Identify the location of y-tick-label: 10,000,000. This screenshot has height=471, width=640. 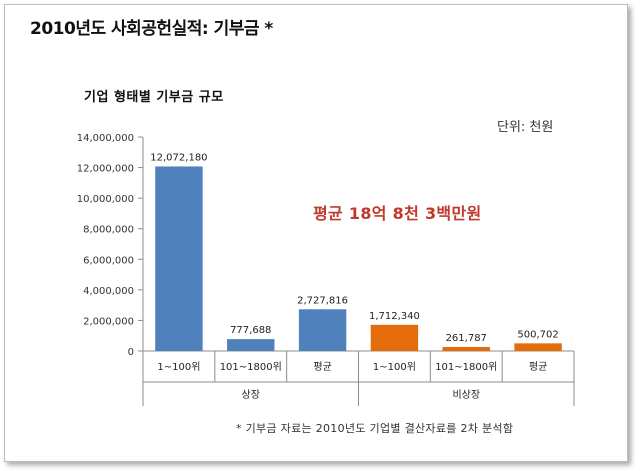
(105, 199).